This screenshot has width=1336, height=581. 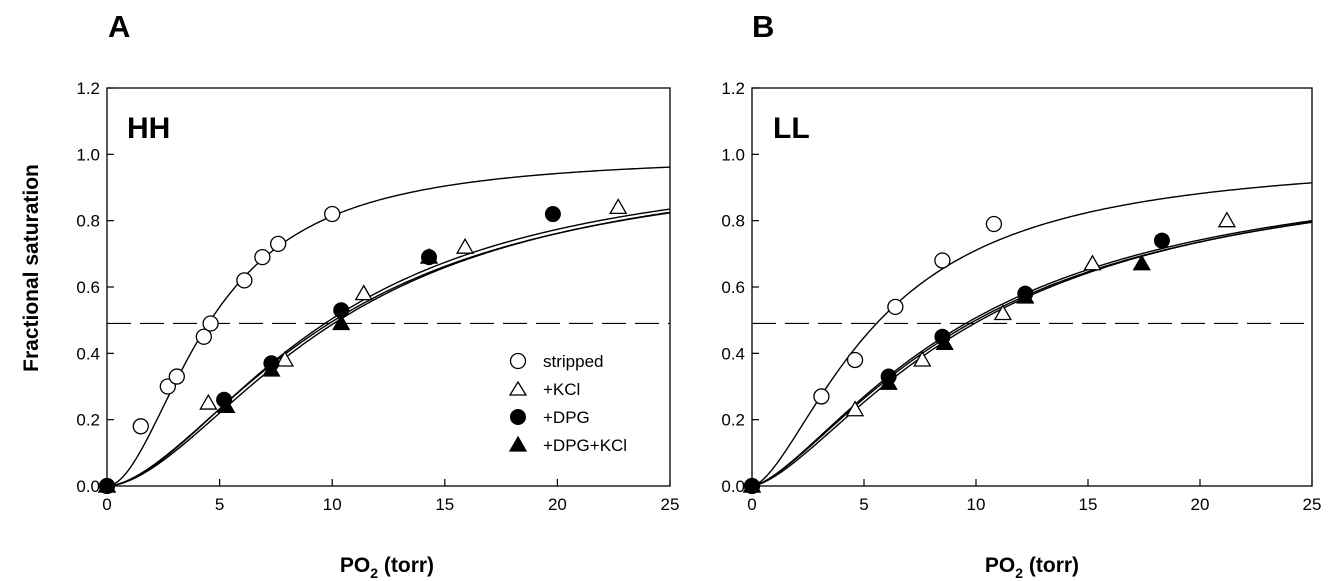 What do you see at coordinates (976, 504) in the screenshot?
I see `panel-b-x-tick-label: 10` at bounding box center [976, 504].